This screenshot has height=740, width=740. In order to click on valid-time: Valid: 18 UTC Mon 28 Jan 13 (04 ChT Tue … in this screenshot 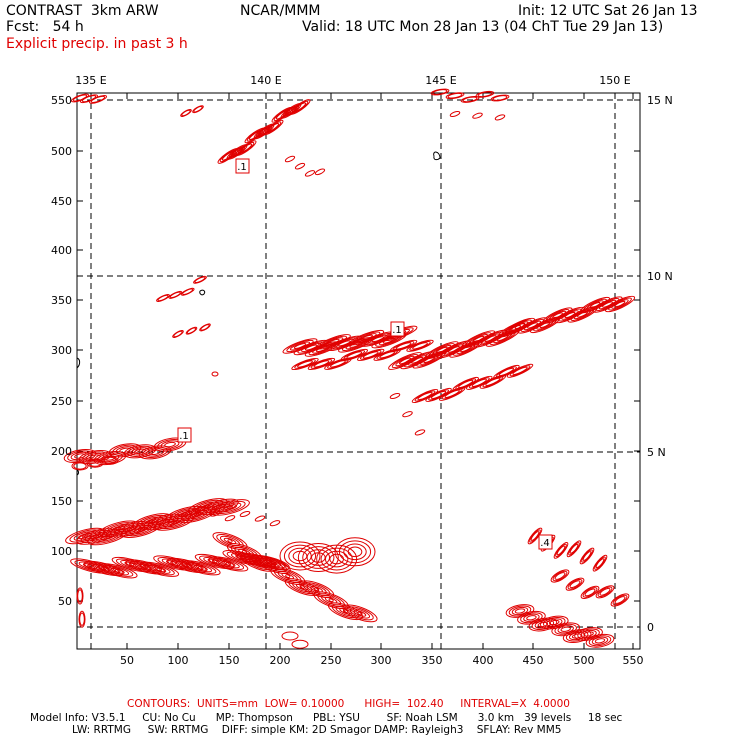, I will do `click(483, 27)`.